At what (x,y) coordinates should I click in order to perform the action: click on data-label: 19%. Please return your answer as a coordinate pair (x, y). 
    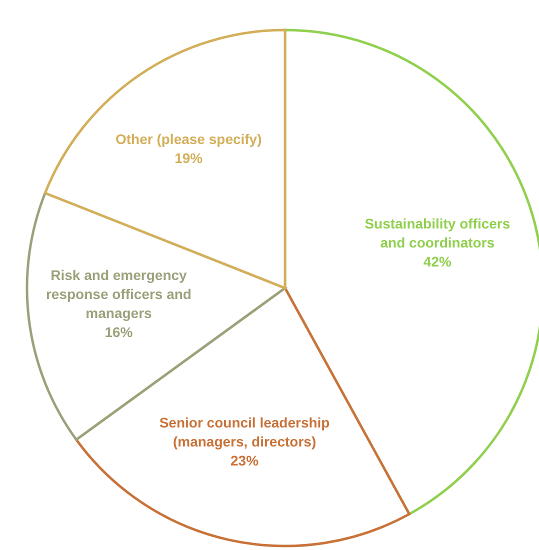
    Looking at the image, I should click on (189, 158).